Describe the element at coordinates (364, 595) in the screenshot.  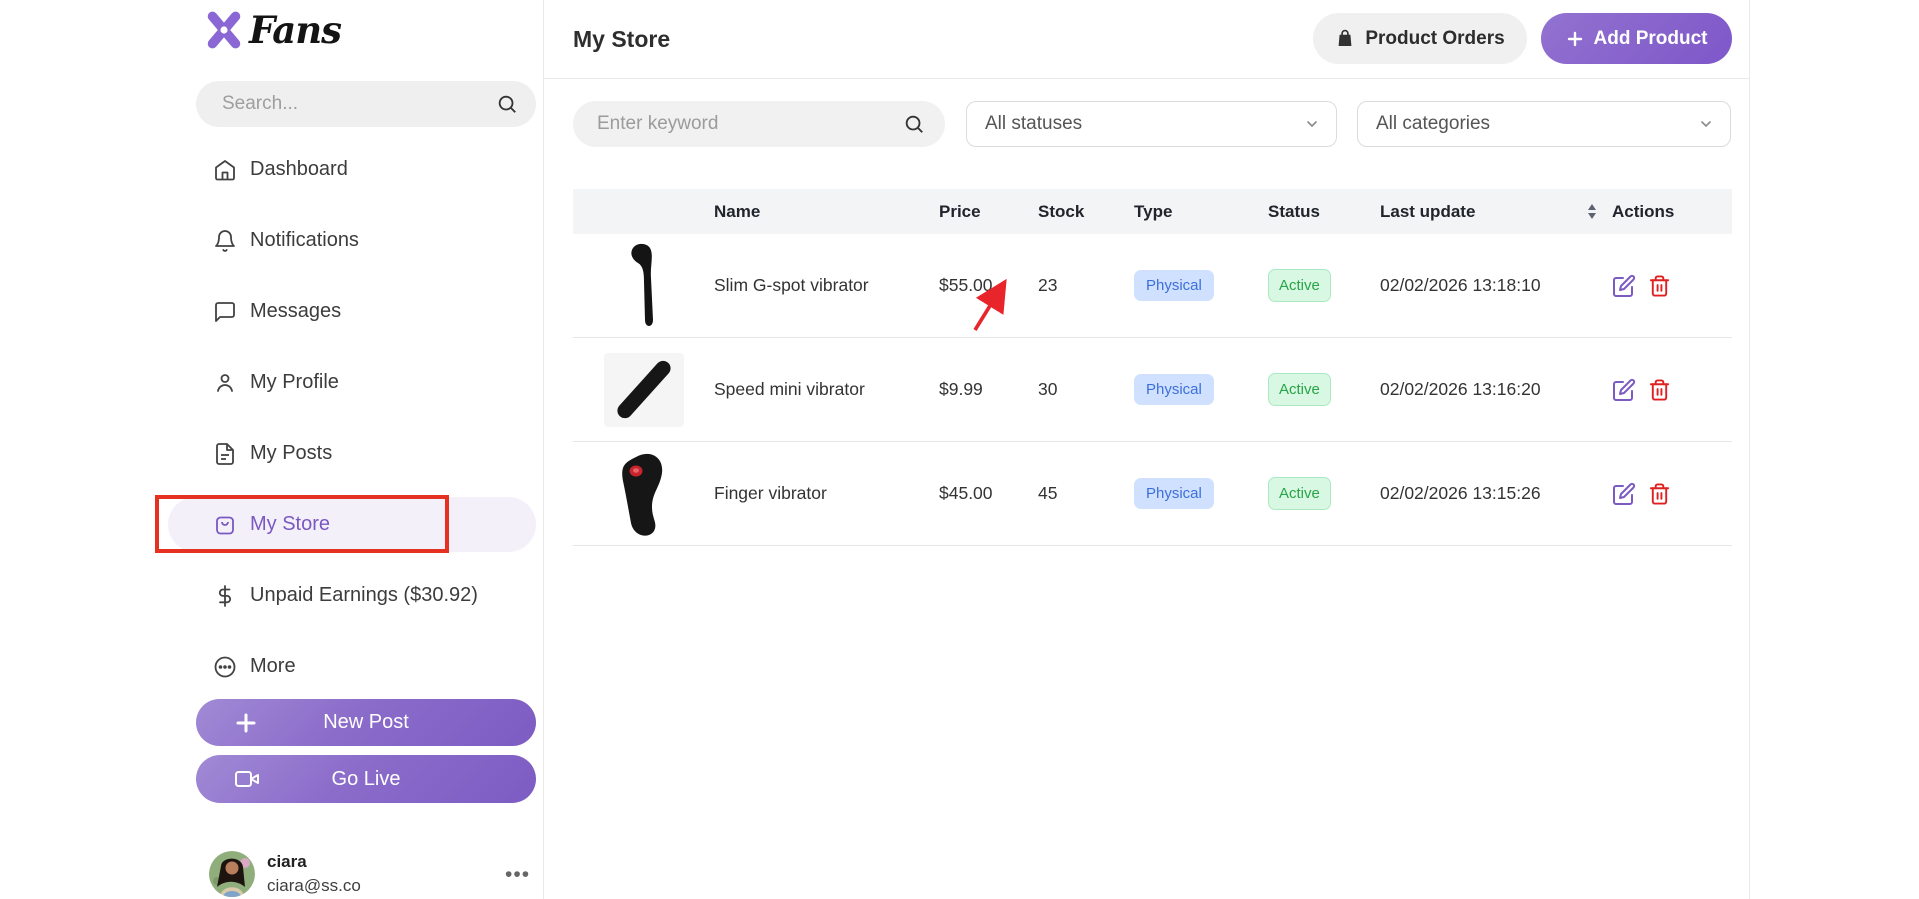
I see `sidebar-item-label: Unpaid Earnings ($30.92)` at that location.